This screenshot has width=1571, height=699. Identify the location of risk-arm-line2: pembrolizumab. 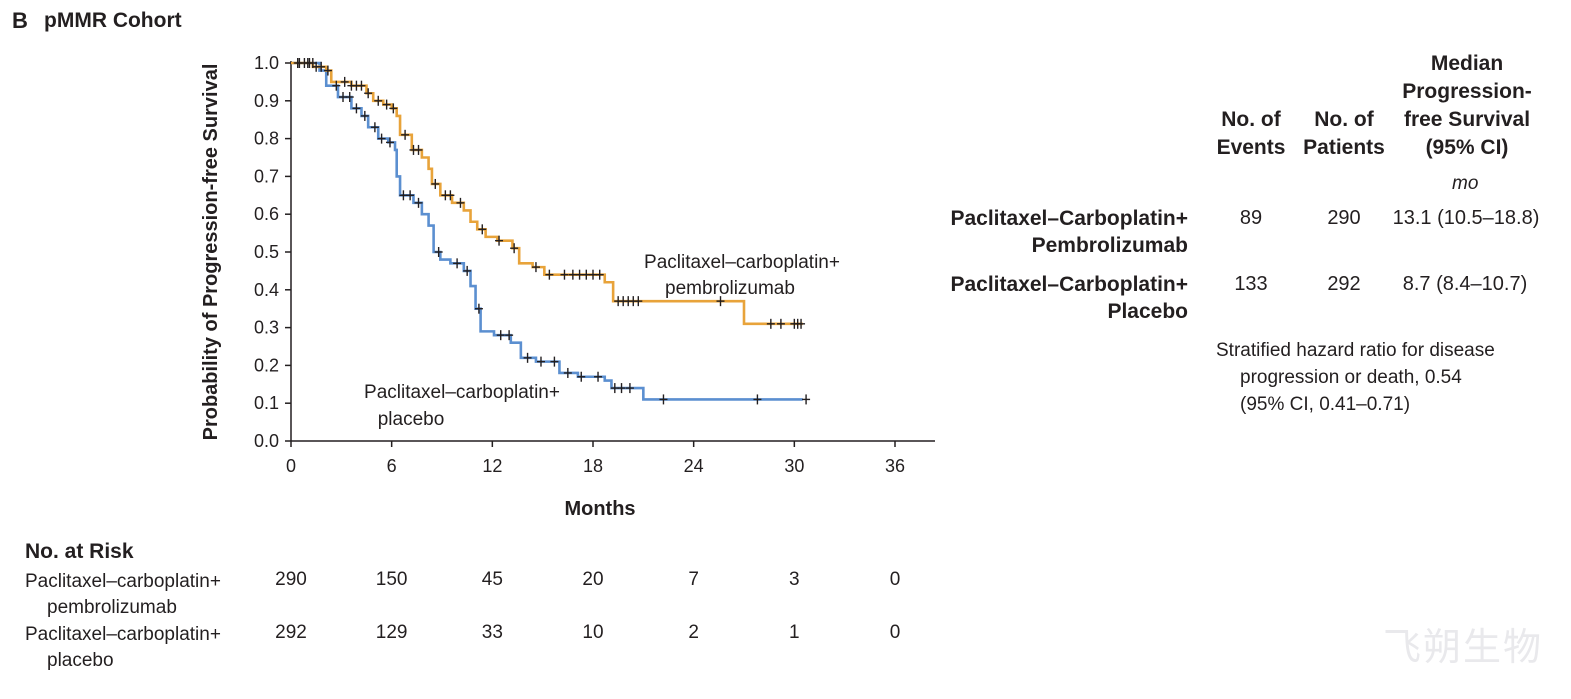
(112, 607).